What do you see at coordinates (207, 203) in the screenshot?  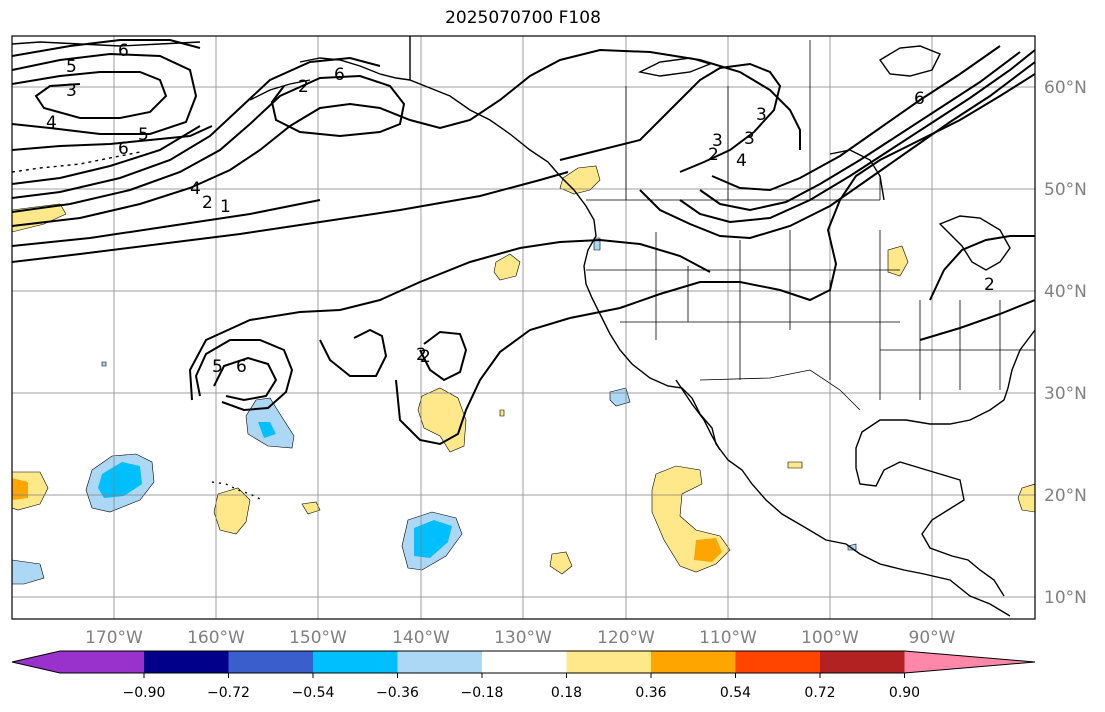 I see `contour-label-8: 2` at bounding box center [207, 203].